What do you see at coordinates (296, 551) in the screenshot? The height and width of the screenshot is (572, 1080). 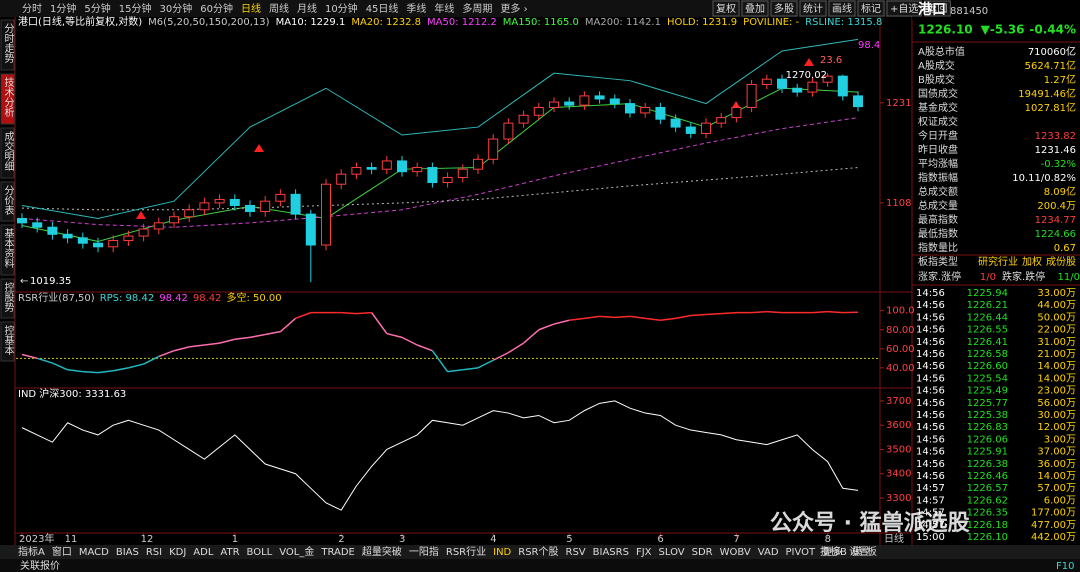 I see `indicator-tab: VOL_金` at bounding box center [296, 551].